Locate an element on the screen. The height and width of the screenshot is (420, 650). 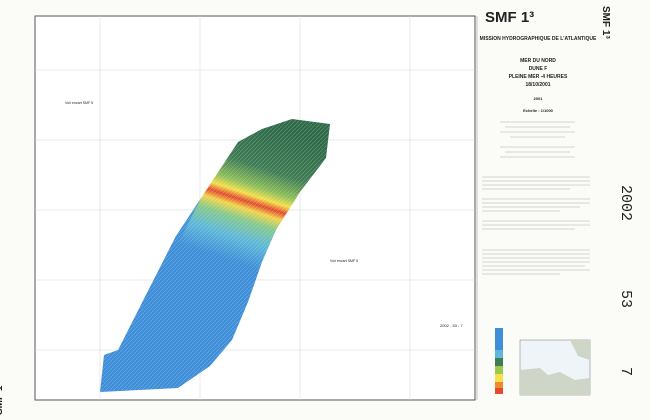
date: 18/10/2001 is located at coordinates (537, 85).